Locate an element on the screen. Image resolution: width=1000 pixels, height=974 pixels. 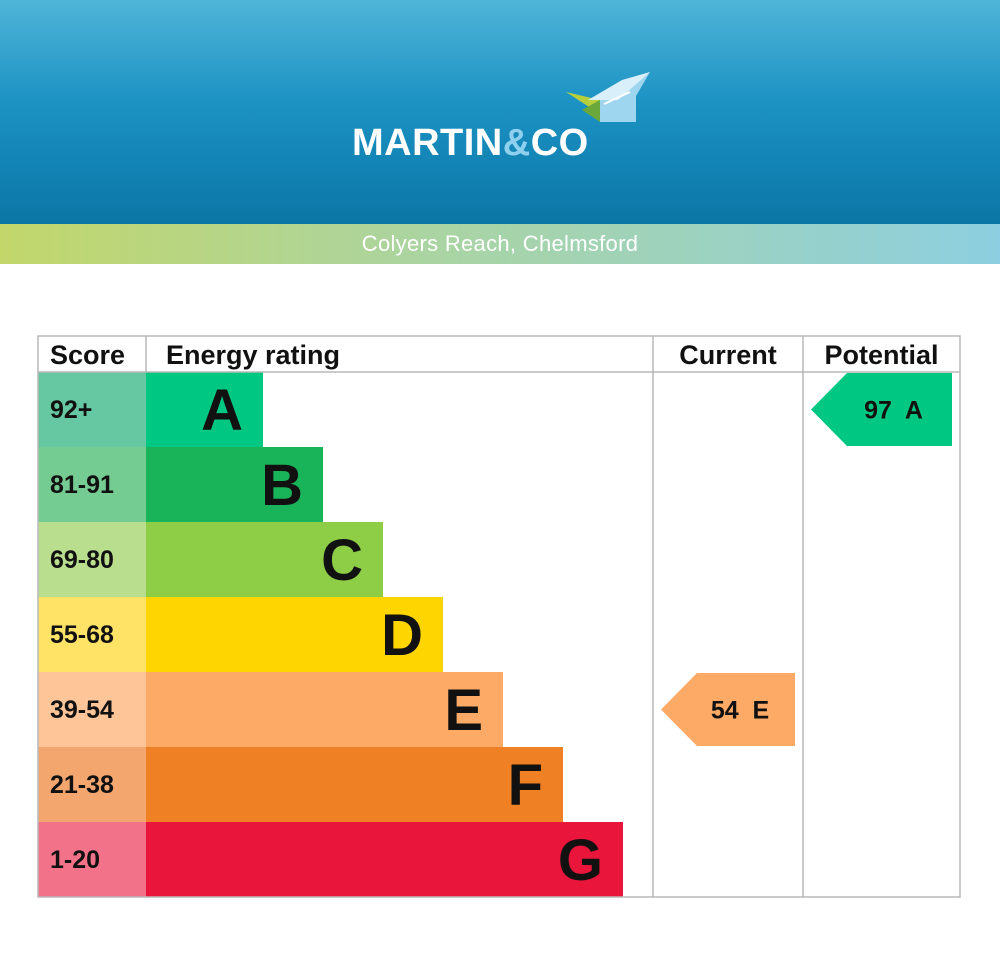
potential-arrow is located at coordinates (881, 409).